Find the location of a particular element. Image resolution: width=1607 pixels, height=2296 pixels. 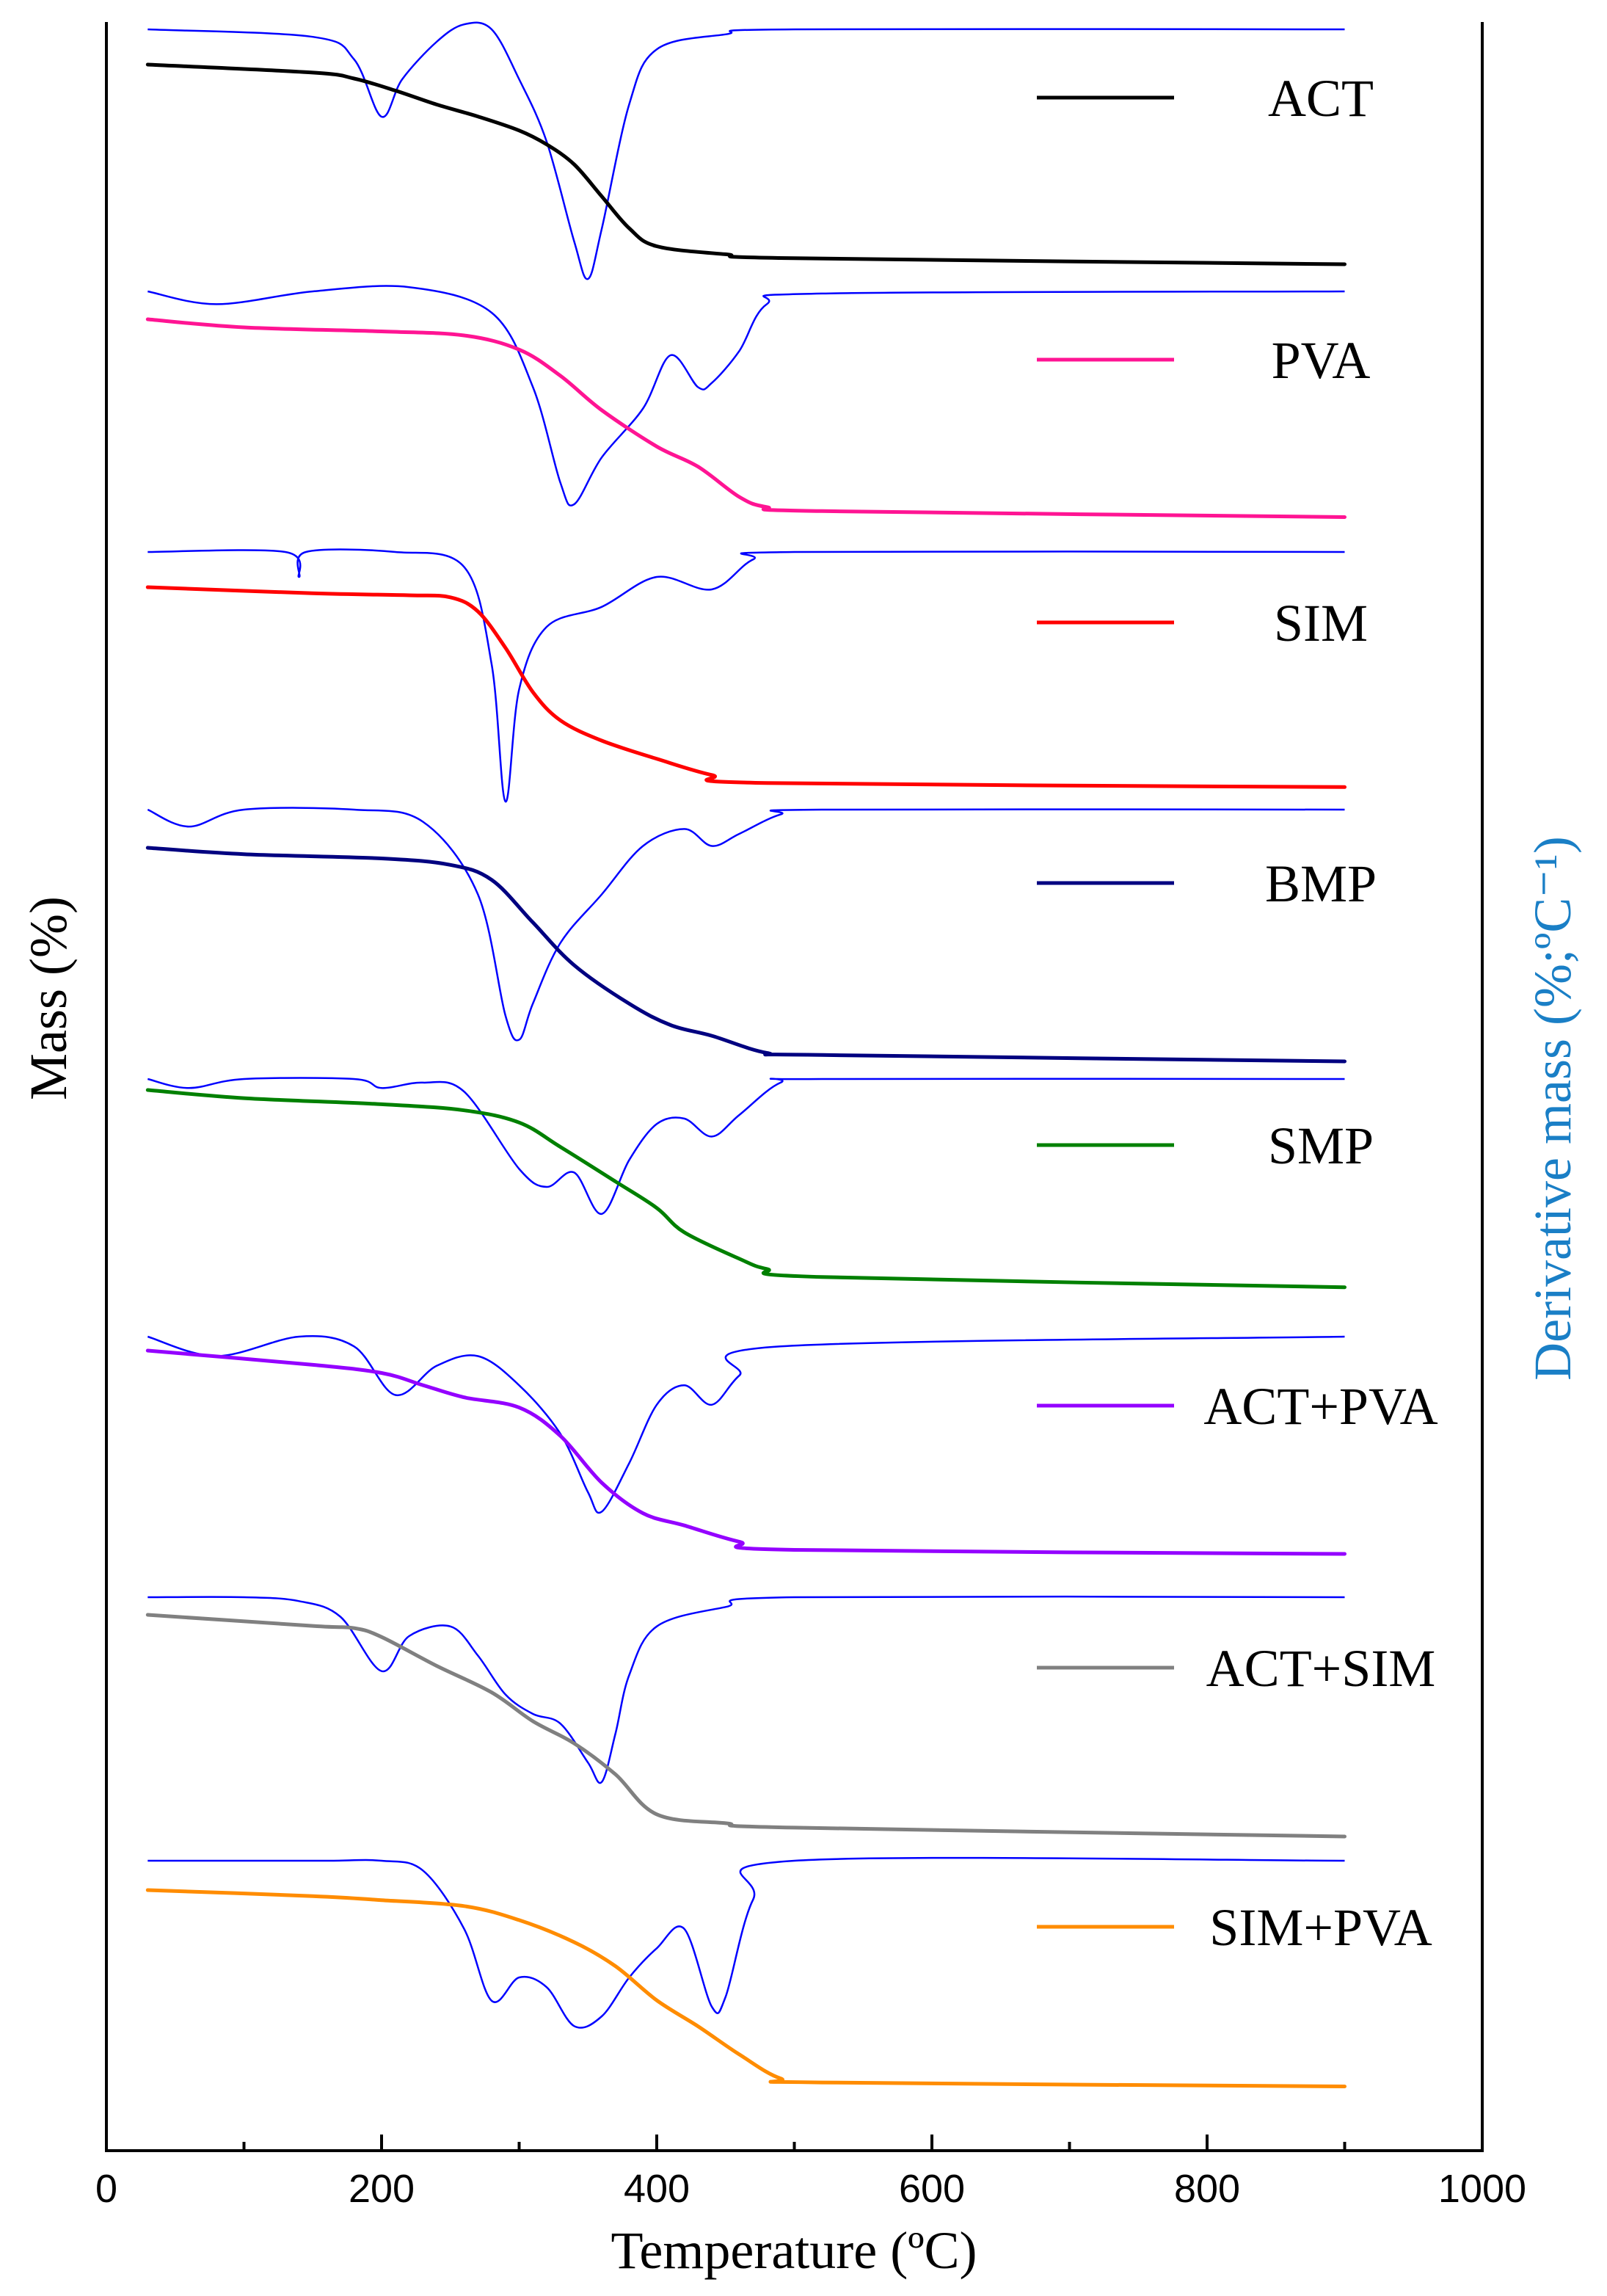

tg-curve-sim-pva is located at coordinates (746, 1988).